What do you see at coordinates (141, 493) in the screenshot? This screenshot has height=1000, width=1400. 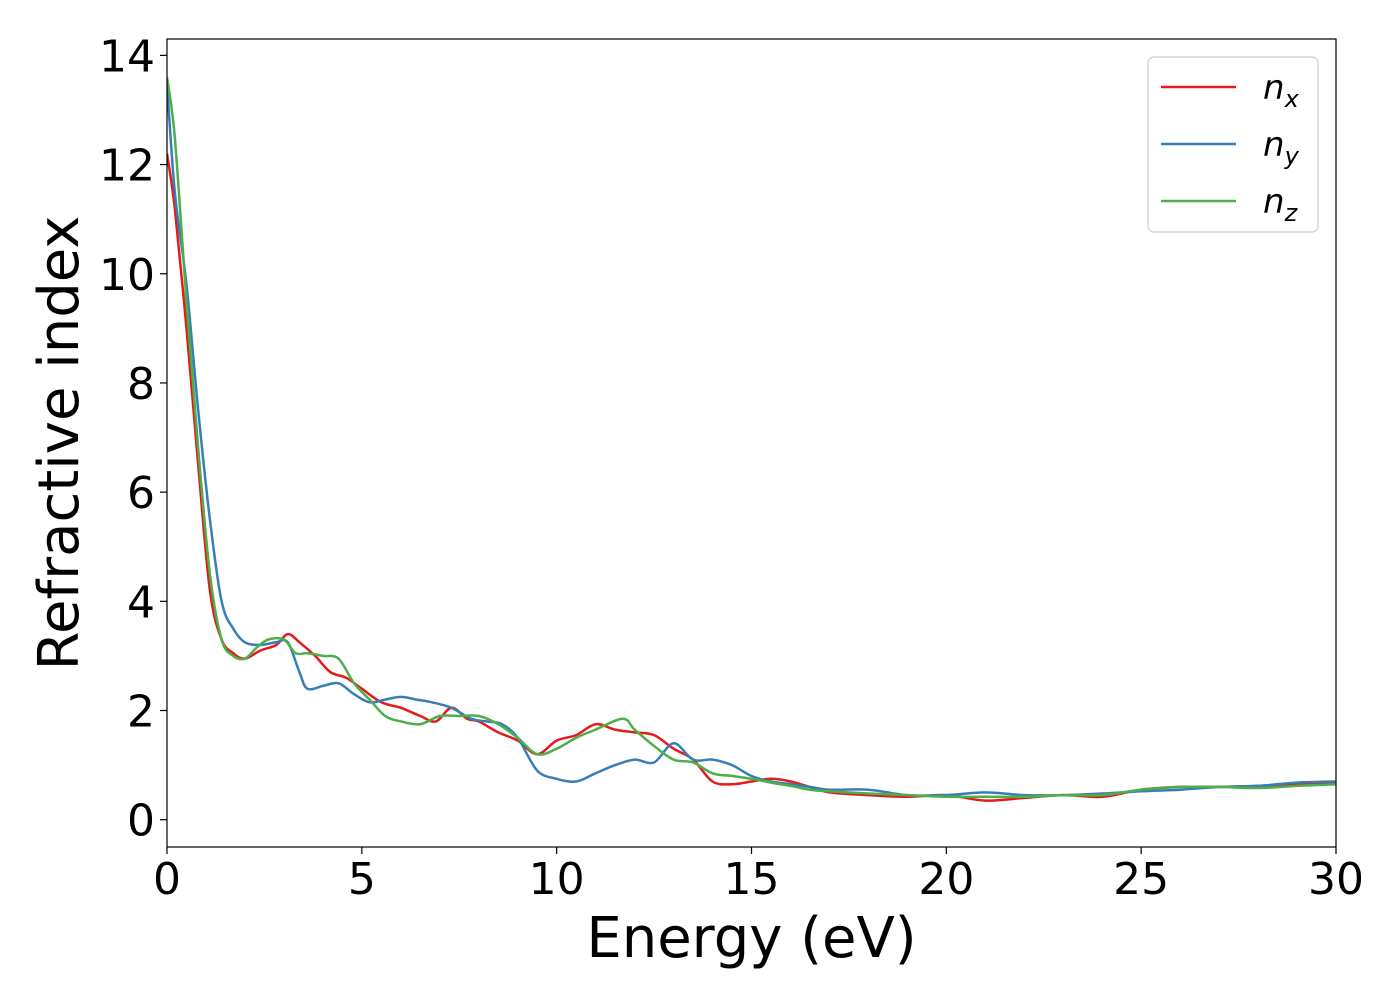 I see `y-tick-label: 6` at bounding box center [141, 493].